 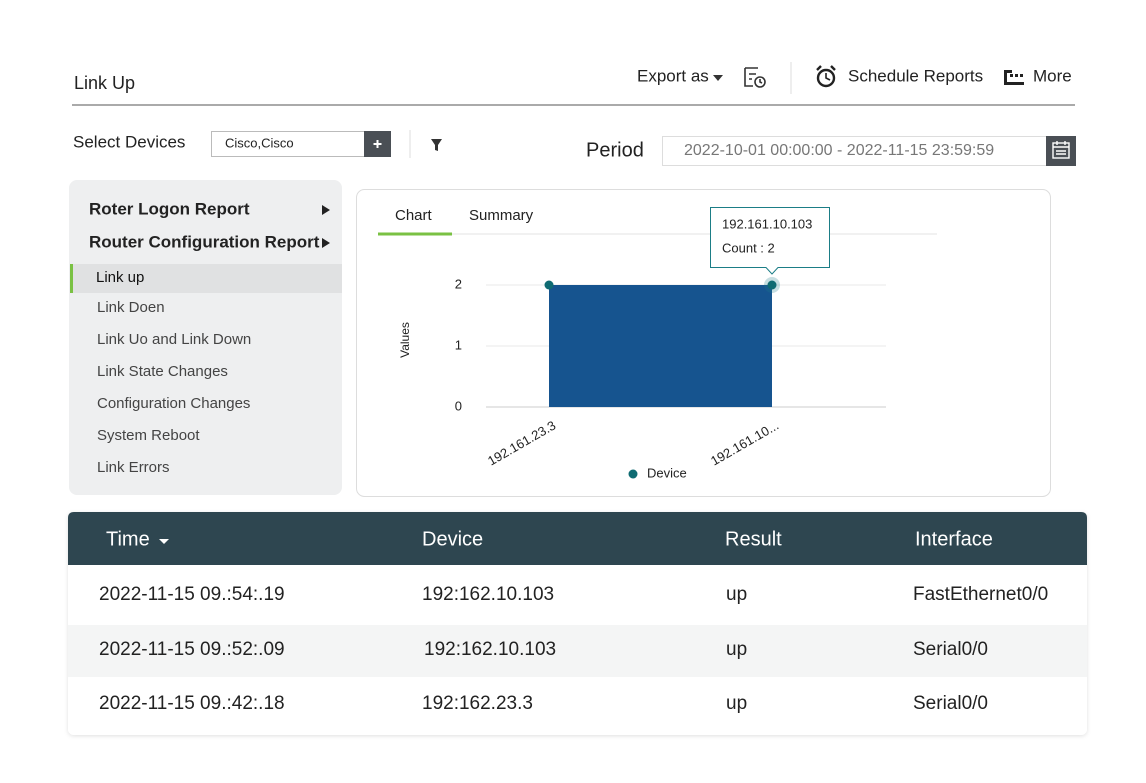 What do you see at coordinates (259, 142) in the screenshot?
I see `device-value: Cisco,Cisco` at bounding box center [259, 142].